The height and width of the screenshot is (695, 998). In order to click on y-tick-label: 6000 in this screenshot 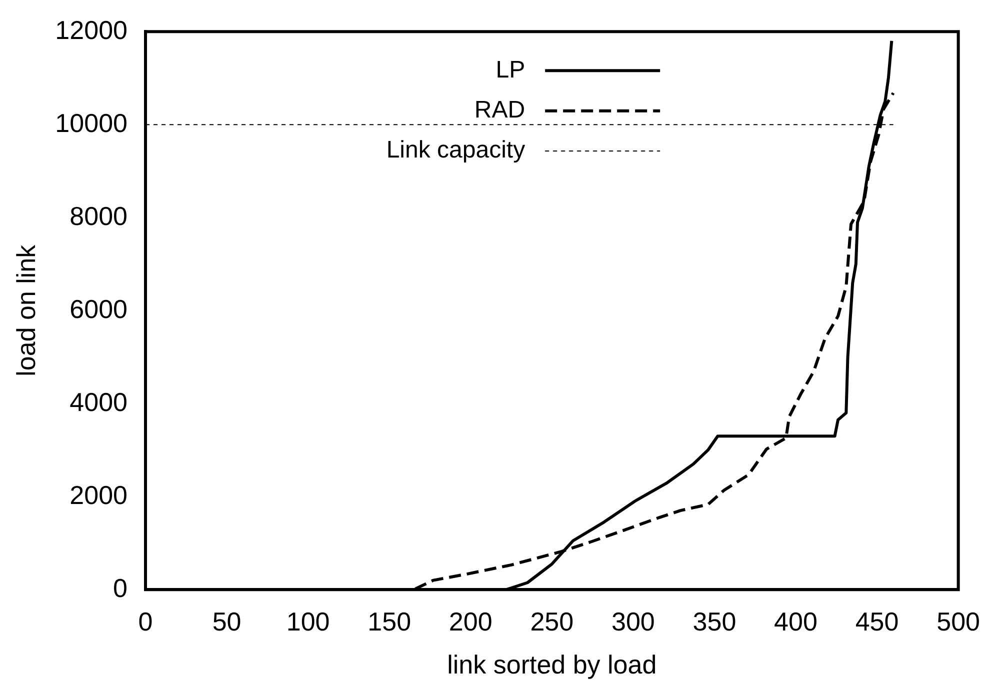, I will do `click(99, 309)`.